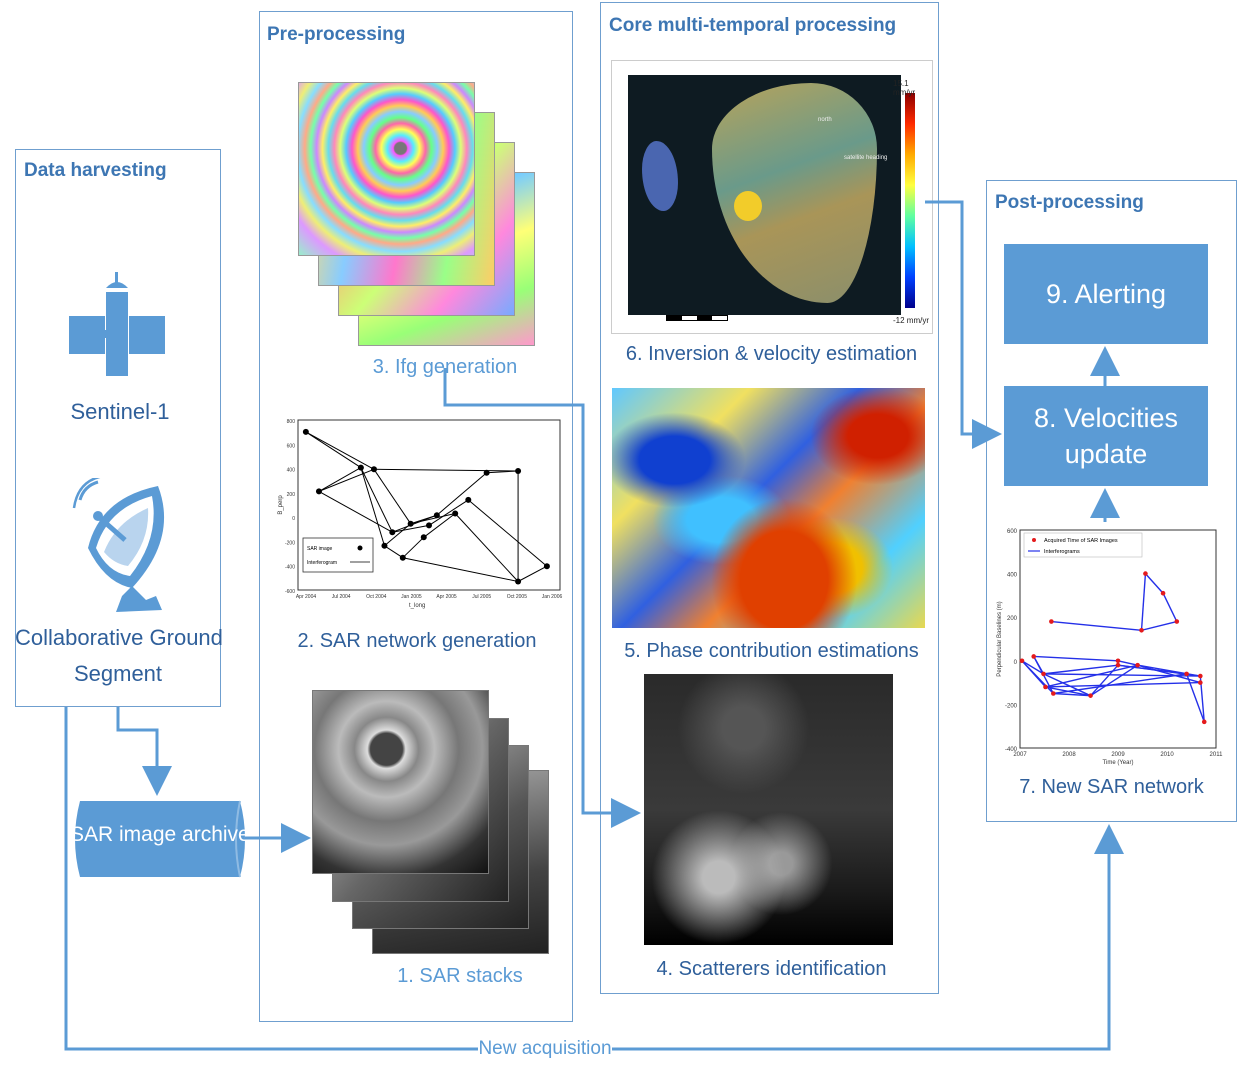 This screenshot has height=1066, width=1240. What do you see at coordinates (866, 158) in the screenshot?
I see `look-direction-label: satellite heading` at bounding box center [866, 158].